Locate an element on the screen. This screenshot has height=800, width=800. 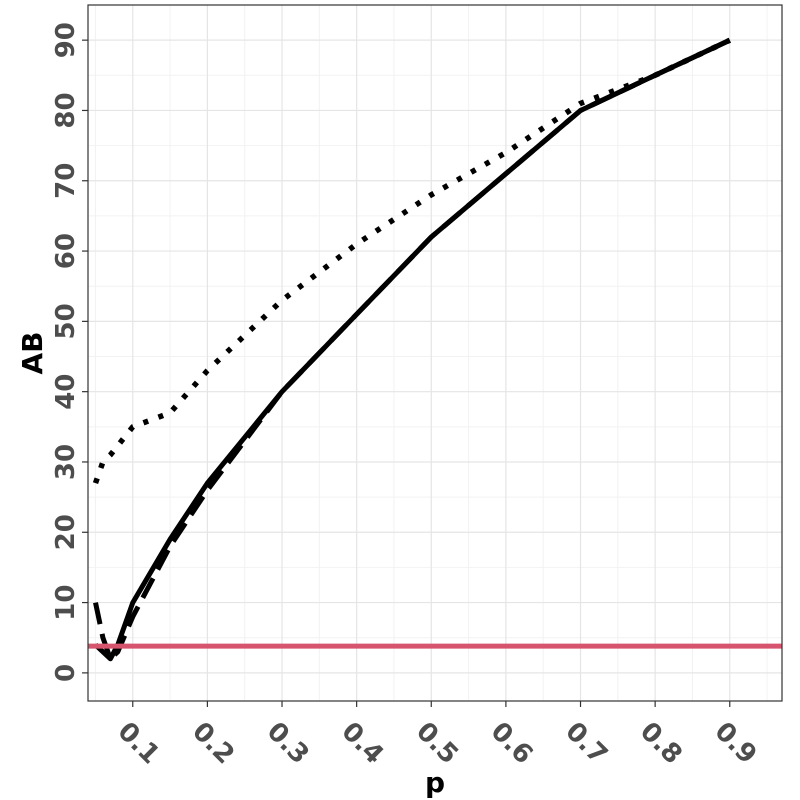
x-tick-label: 0.2 is located at coordinates (213, 743).